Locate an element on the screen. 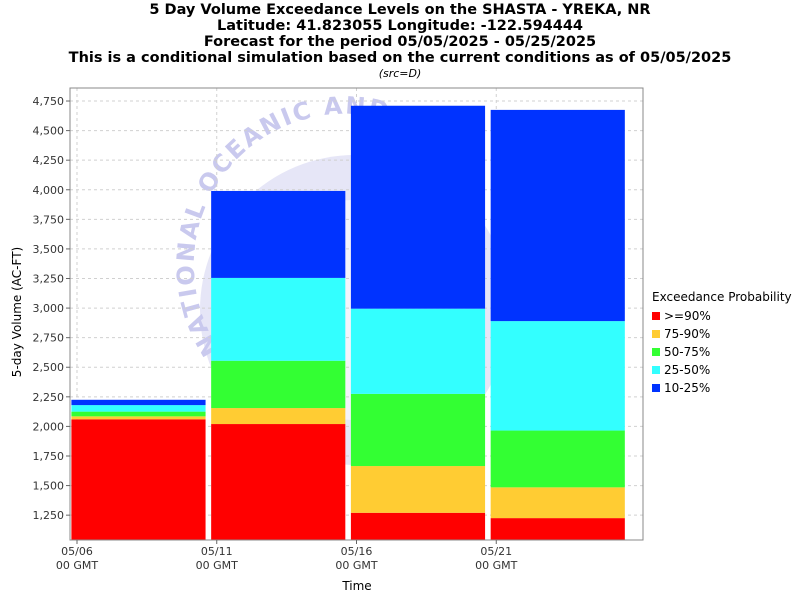 The width and height of the screenshot is (800, 600). x-tick-label: 05/06 is located at coordinates (77, 551).